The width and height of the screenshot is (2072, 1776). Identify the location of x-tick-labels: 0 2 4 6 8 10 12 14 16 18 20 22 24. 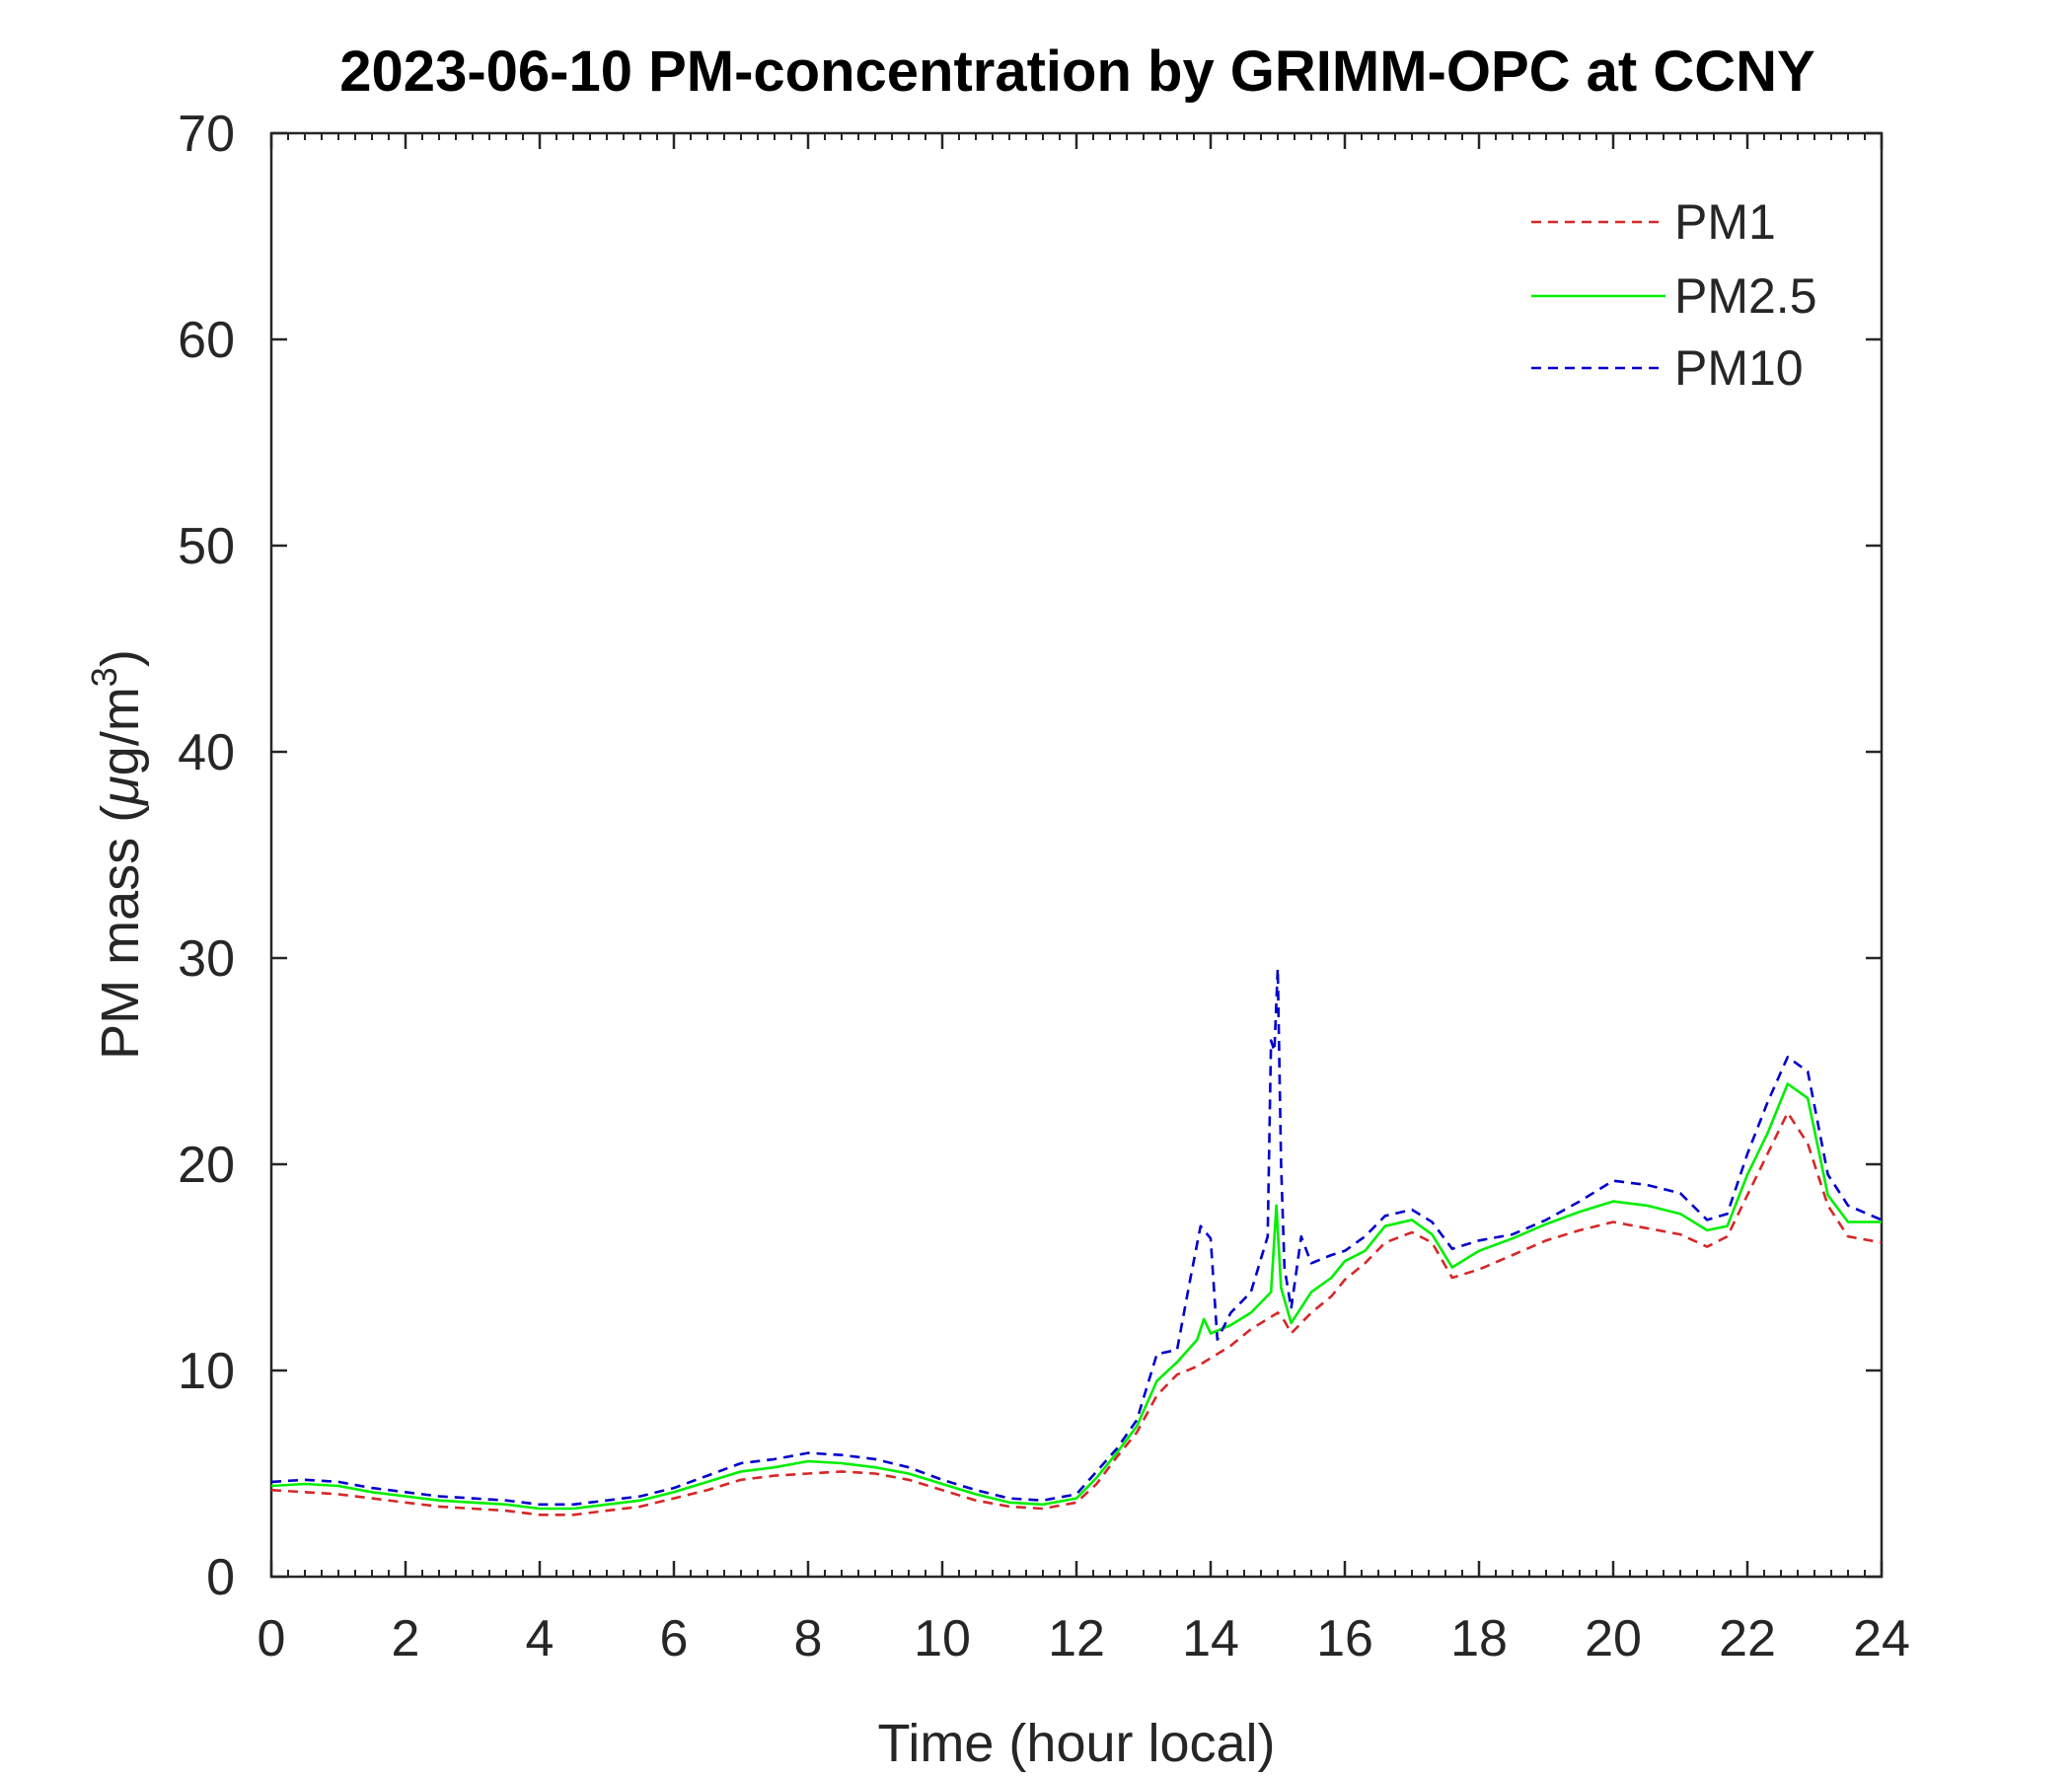
(1084, 1639).